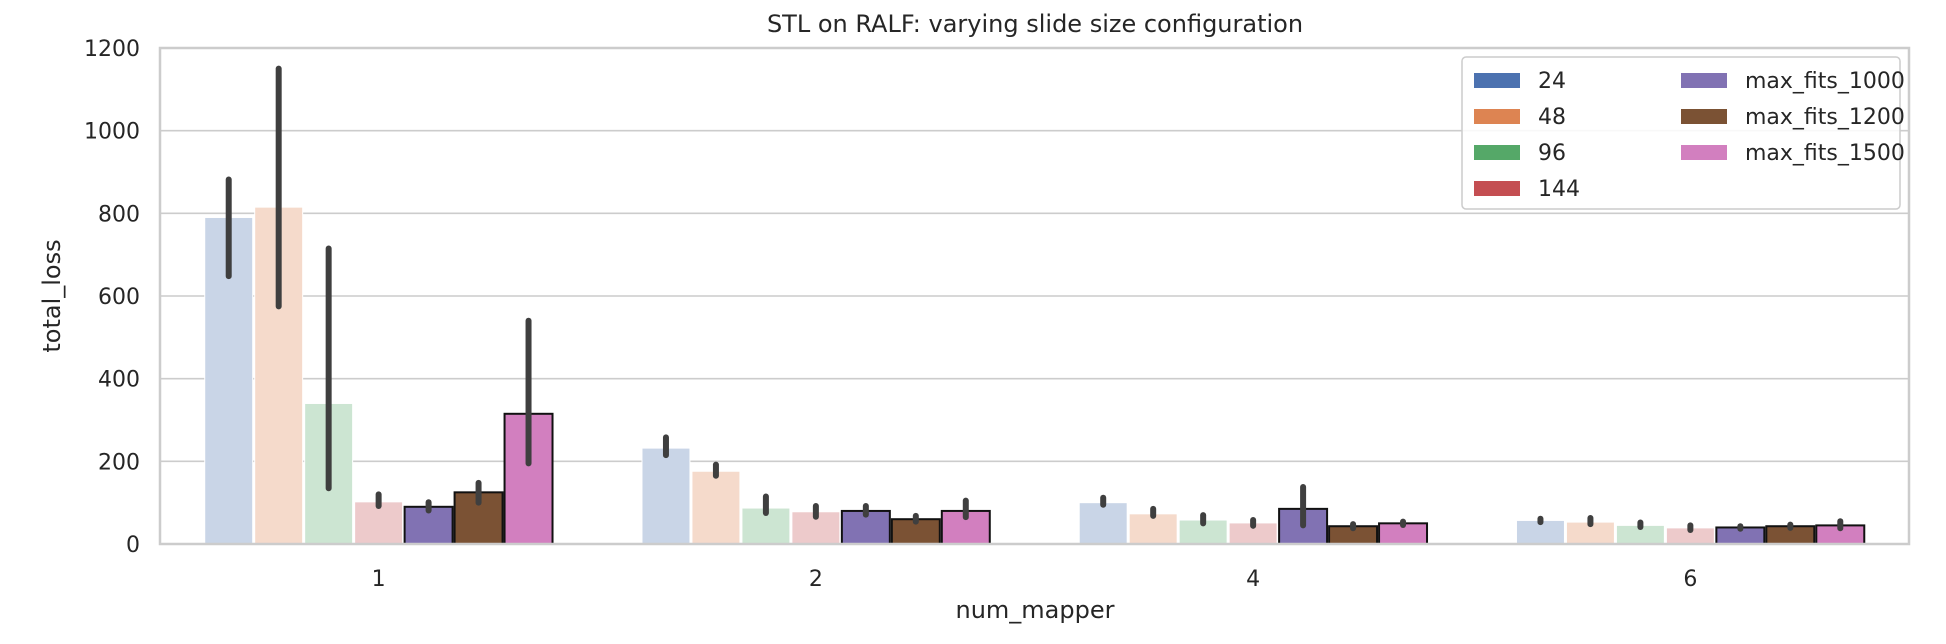 This screenshot has height=644, width=1946. I want to click on y-tick-label: 400, so click(119, 380).